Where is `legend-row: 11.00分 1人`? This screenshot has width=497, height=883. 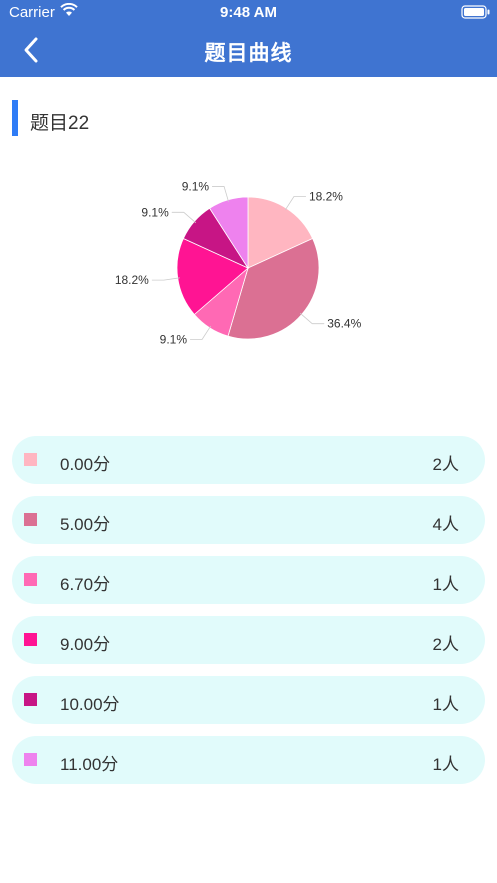
legend-row: 11.00分 1人 is located at coordinates (248, 760).